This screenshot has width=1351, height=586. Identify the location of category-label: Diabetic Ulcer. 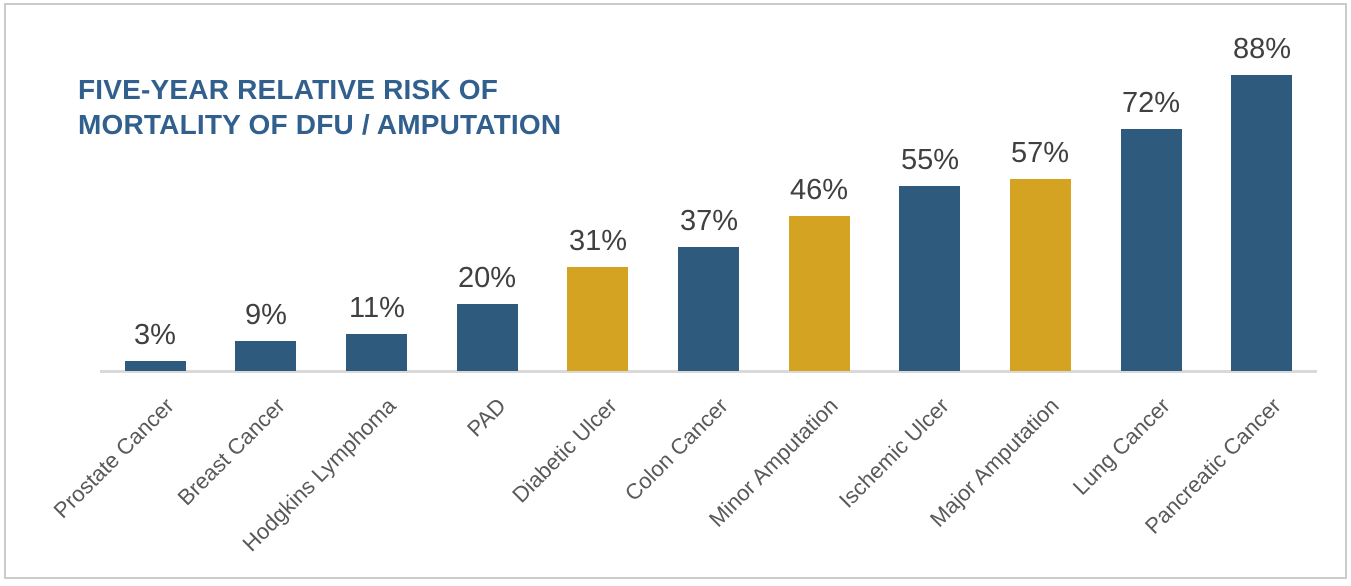
(564, 450).